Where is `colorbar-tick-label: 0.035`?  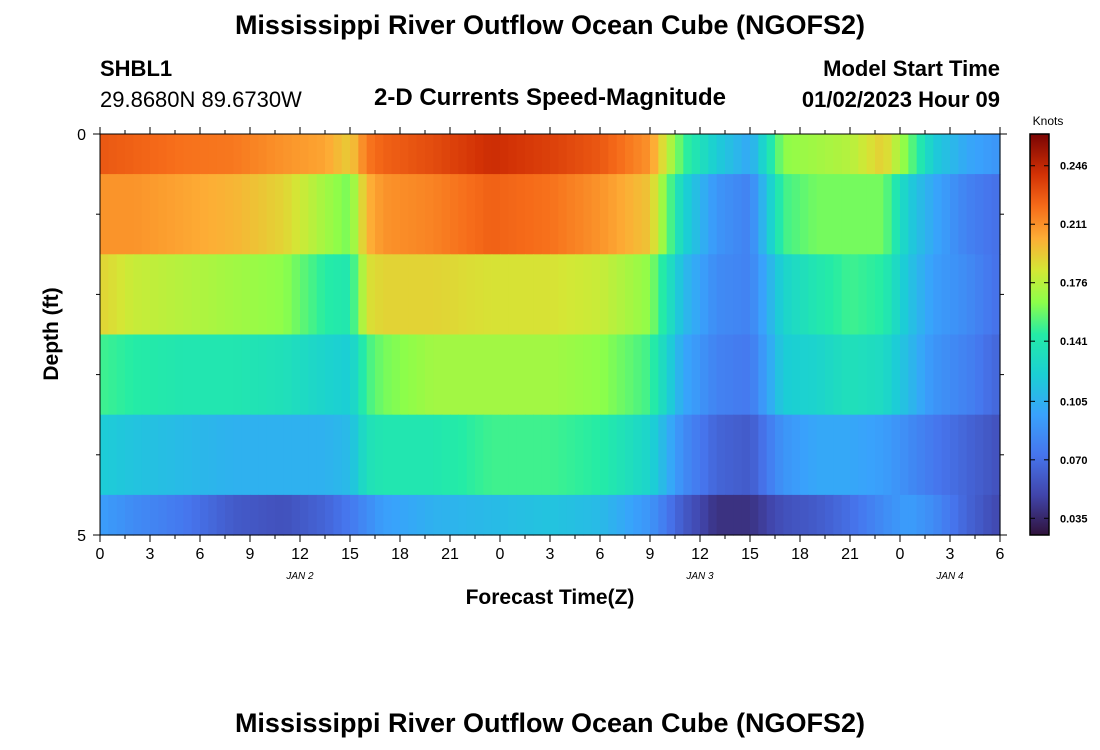
colorbar-tick-label: 0.035 is located at coordinates (1074, 519).